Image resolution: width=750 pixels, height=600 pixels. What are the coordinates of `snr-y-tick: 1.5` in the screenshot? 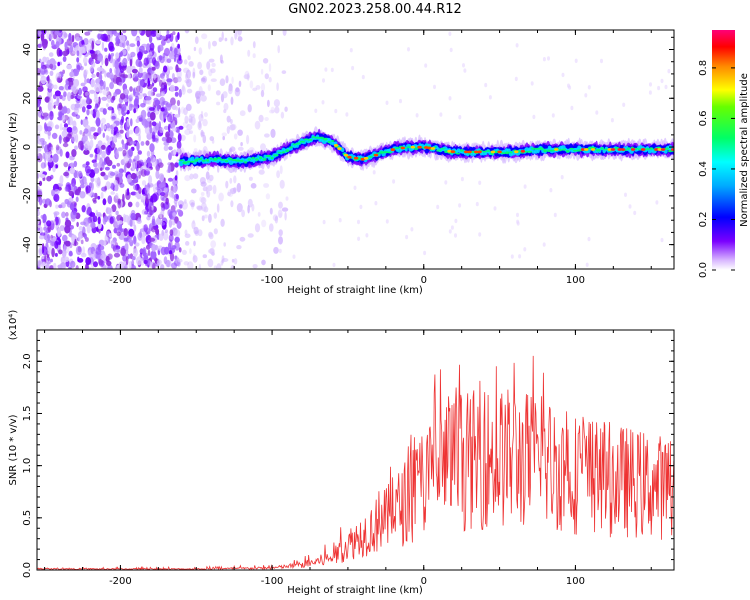 It's located at (27, 414).